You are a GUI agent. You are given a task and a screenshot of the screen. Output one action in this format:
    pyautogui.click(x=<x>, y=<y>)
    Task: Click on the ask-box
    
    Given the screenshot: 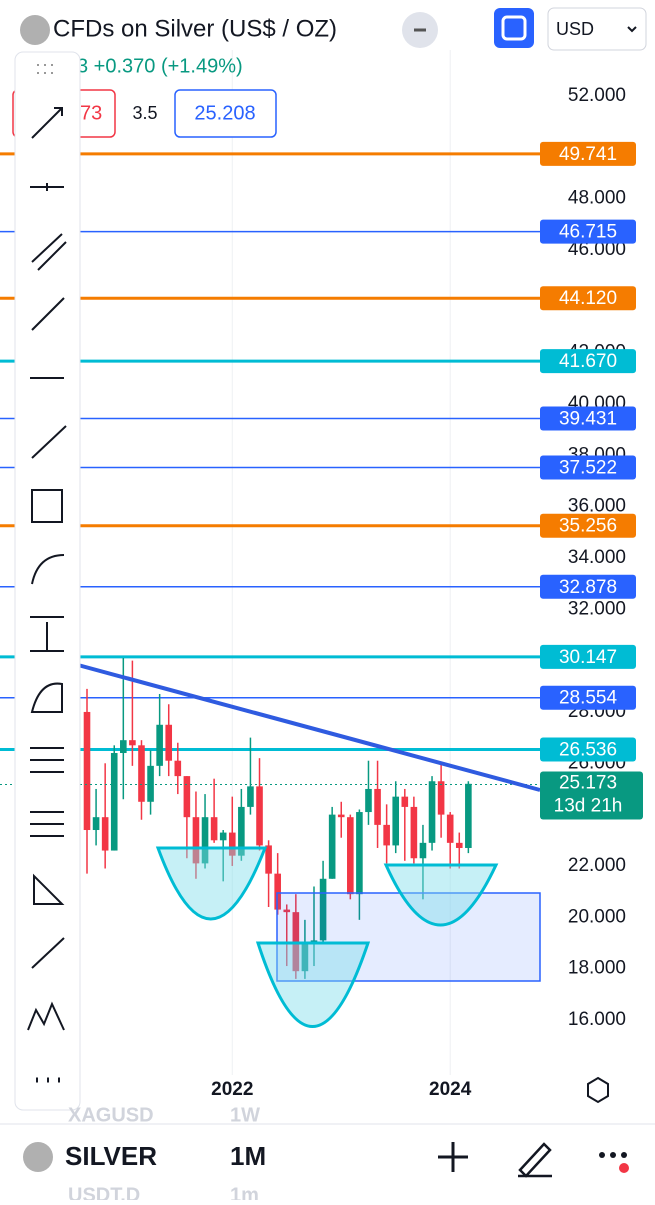 What is the action you would take?
    pyautogui.click(x=225, y=113)
    